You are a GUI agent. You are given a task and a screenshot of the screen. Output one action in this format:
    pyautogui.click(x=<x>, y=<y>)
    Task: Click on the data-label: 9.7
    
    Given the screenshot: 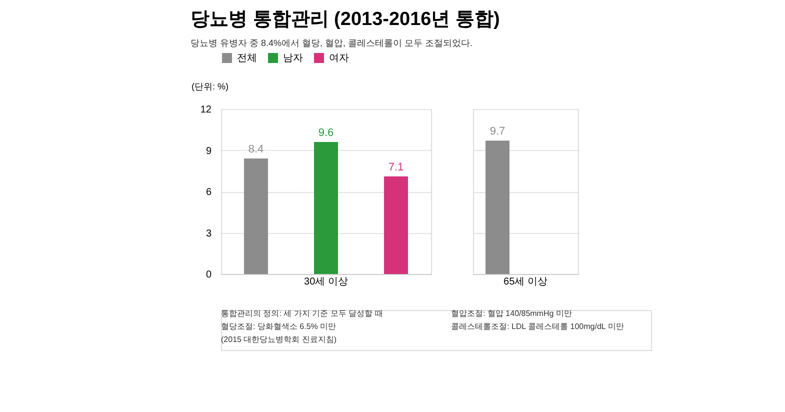 What is the action you would take?
    pyautogui.click(x=498, y=132)
    